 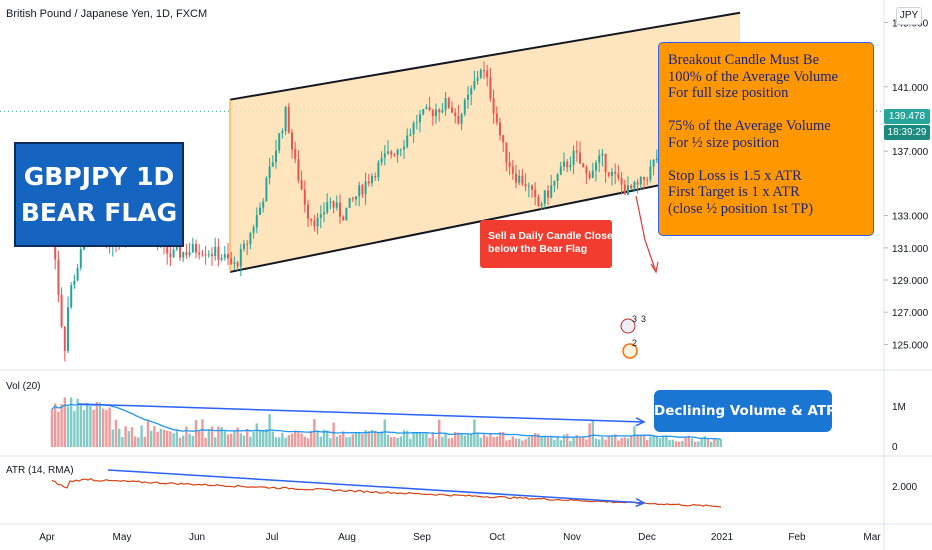 What do you see at coordinates (635, 319) in the screenshot?
I see `event-count: 3` at bounding box center [635, 319].